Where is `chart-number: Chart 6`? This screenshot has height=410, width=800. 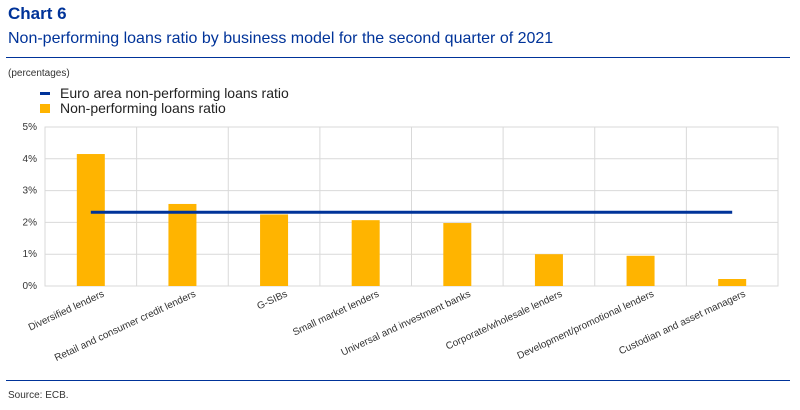
chart-number: Chart 6 is located at coordinates (37, 13).